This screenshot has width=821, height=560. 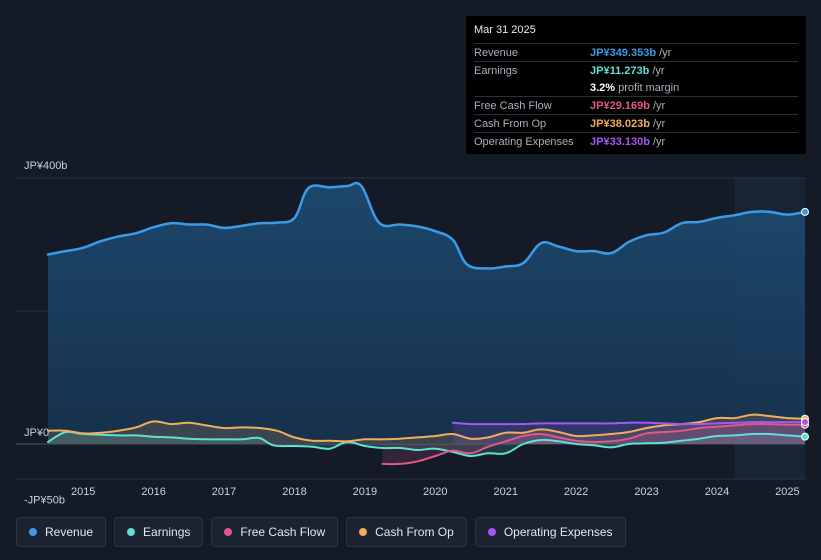 I want to click on x-tick-label: 2016, so click(x=153, y=492).